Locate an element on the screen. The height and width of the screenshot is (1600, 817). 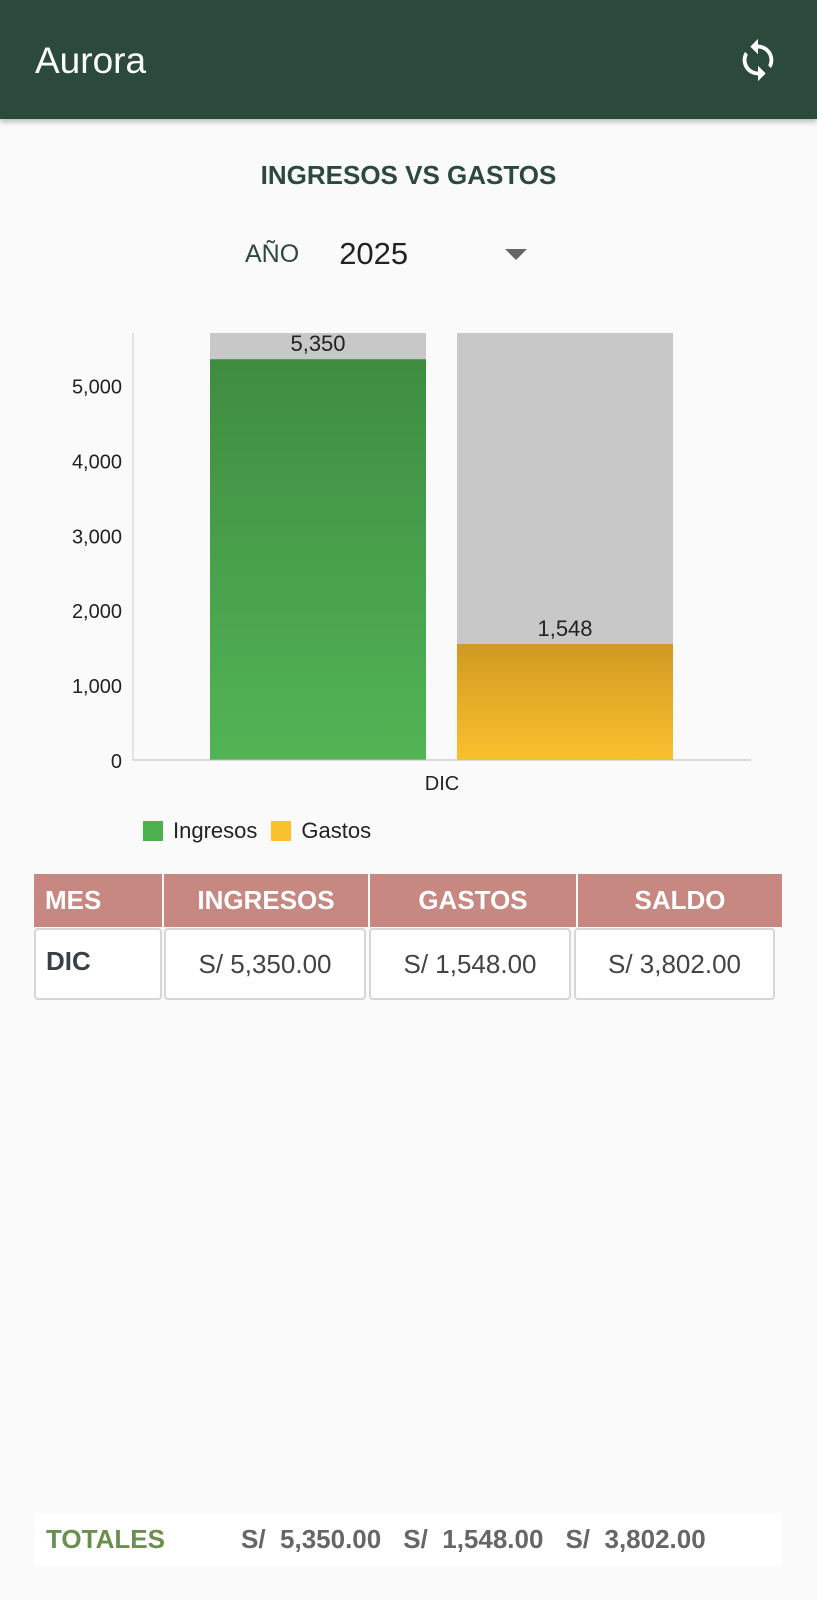
app-bar: Aurora is located at coordinates (408, 59).